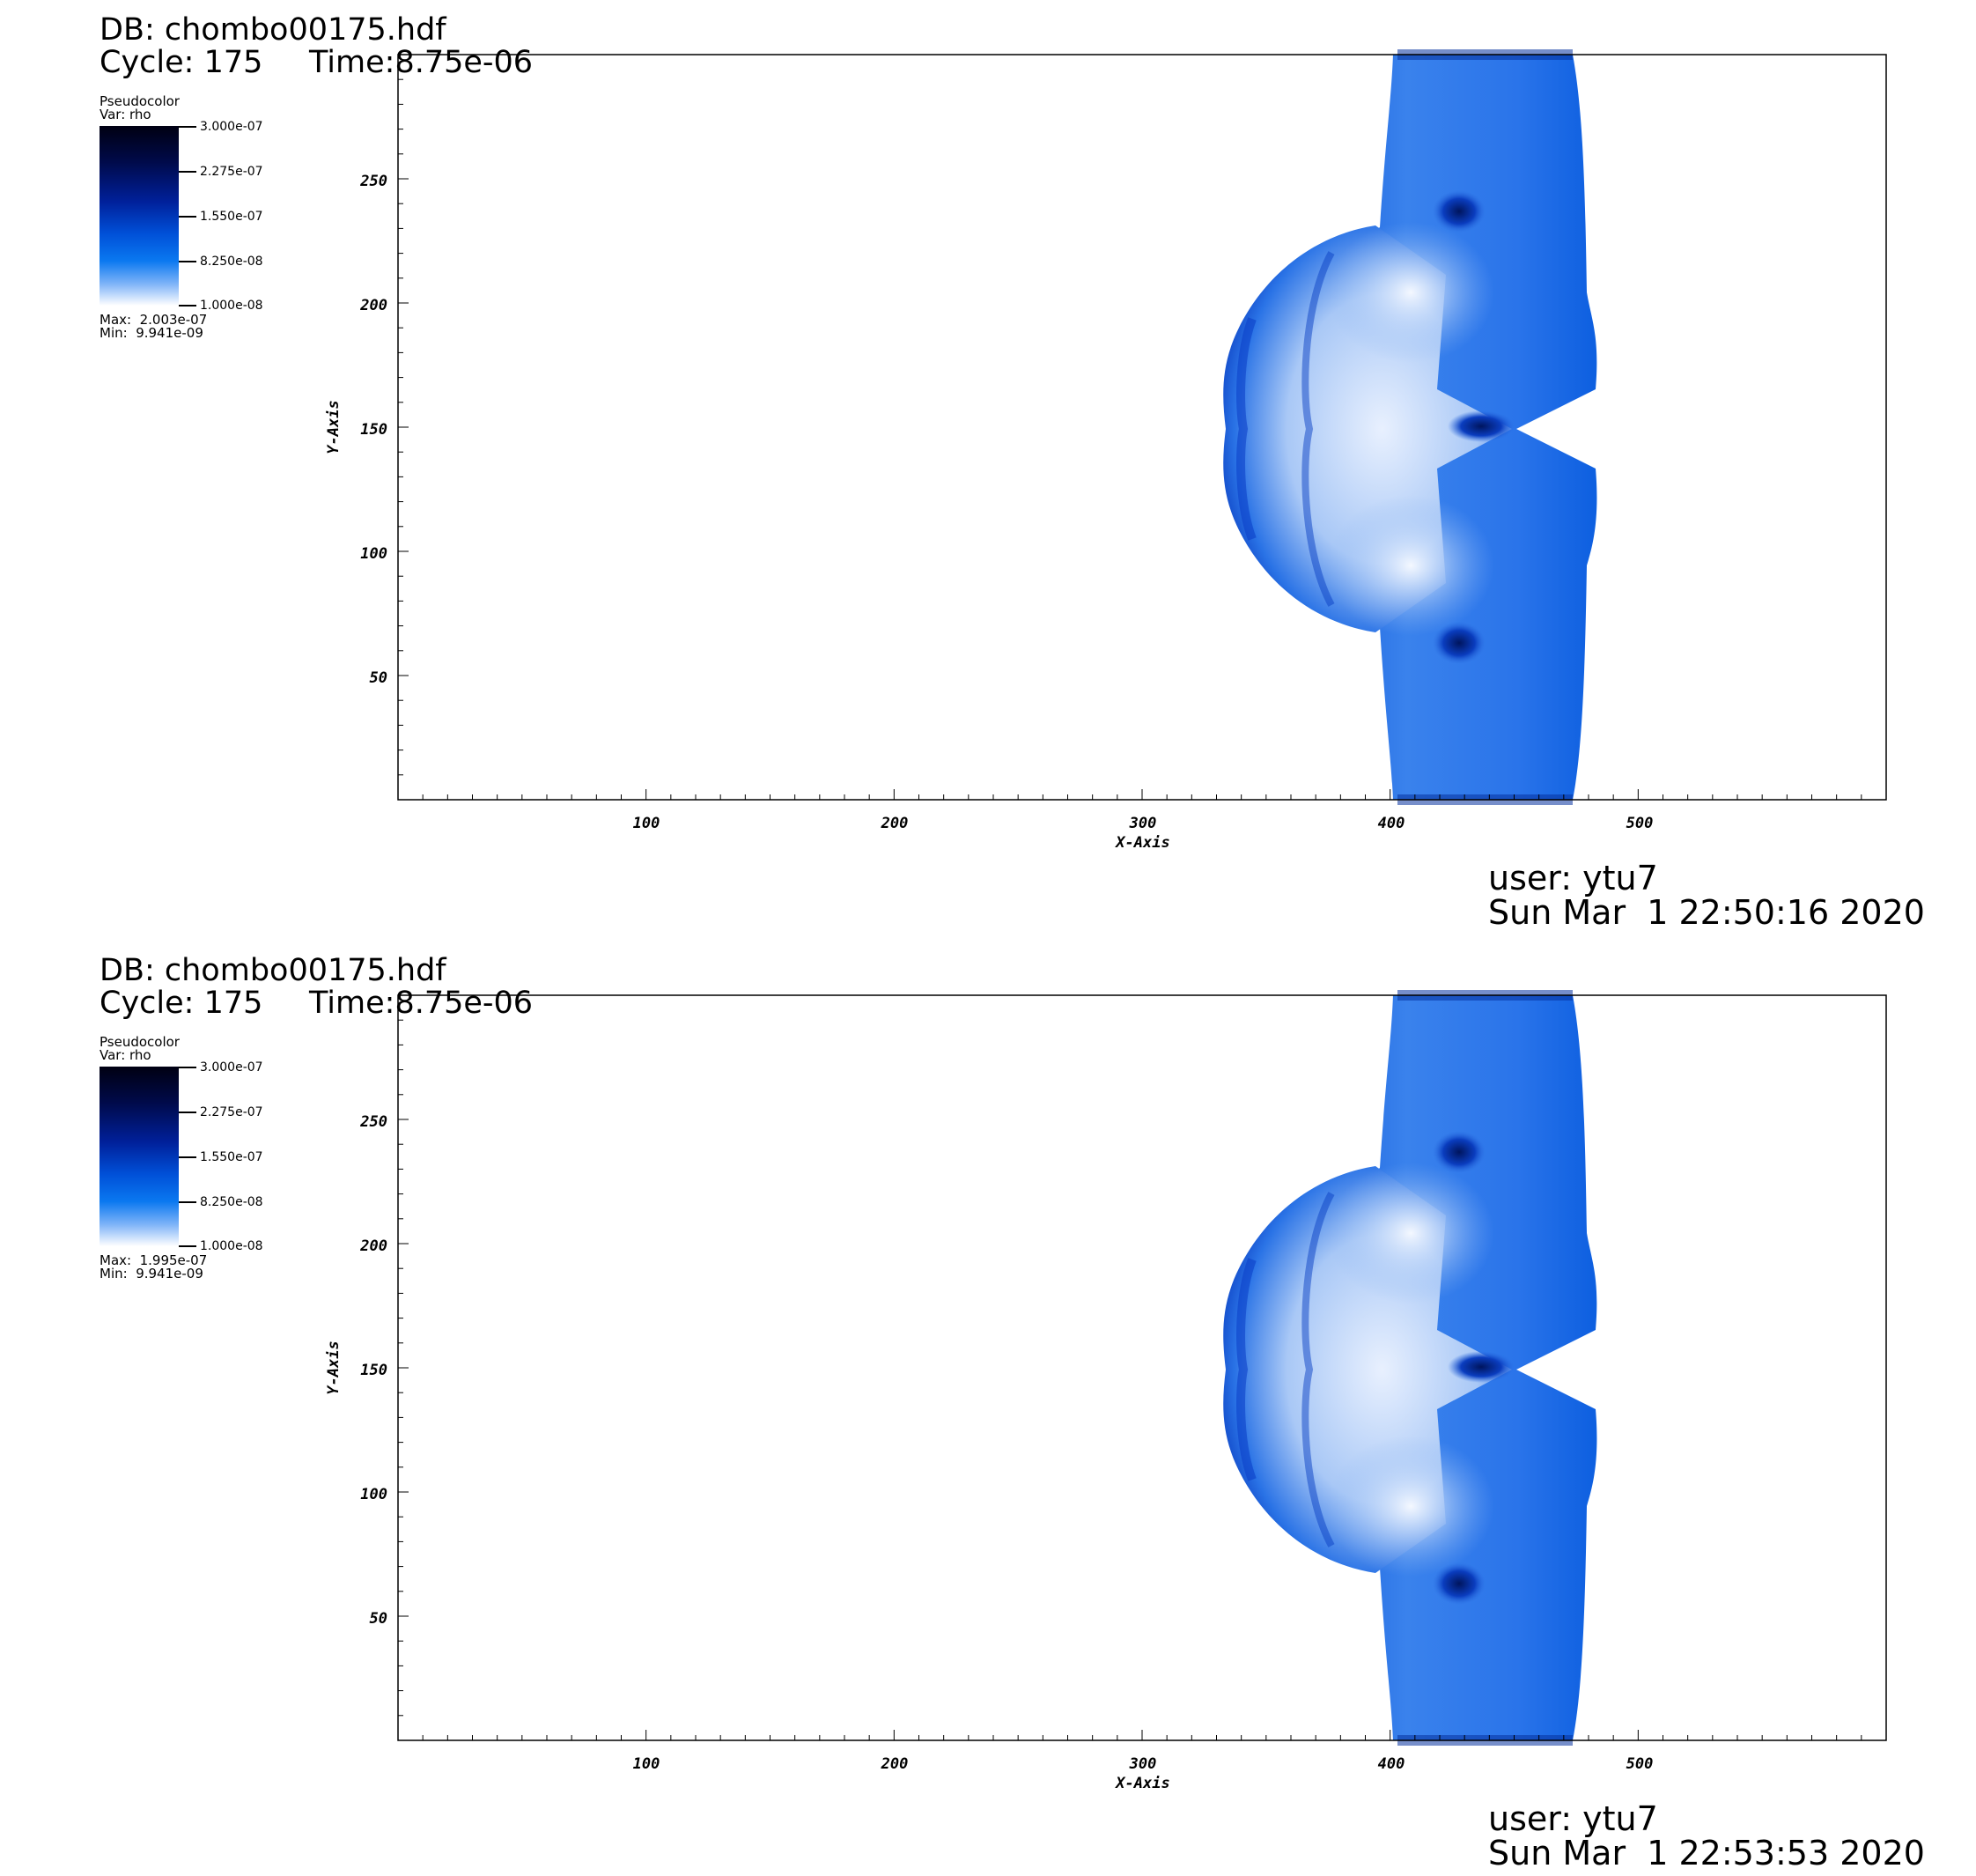  I want to click on date-label: Sun Mar 1 22:50:16 2020, so click(1706, 913).